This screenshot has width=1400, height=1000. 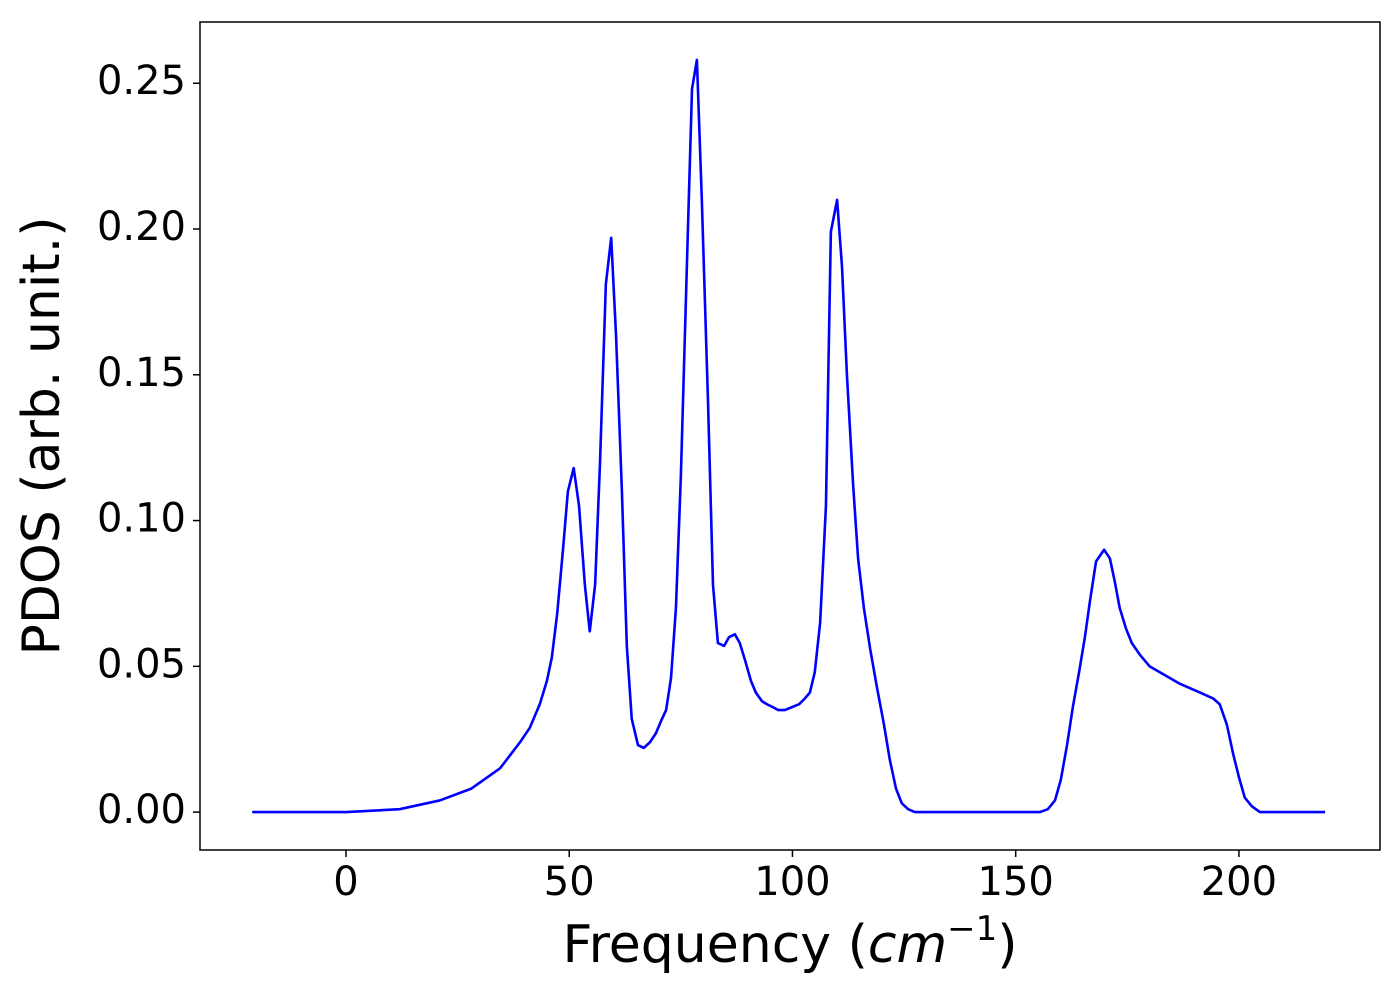 What do you see at coordinates (141, 810) in the screenshot?
I see `y-tick-label: 0.00` at bounding box center [141, 810].